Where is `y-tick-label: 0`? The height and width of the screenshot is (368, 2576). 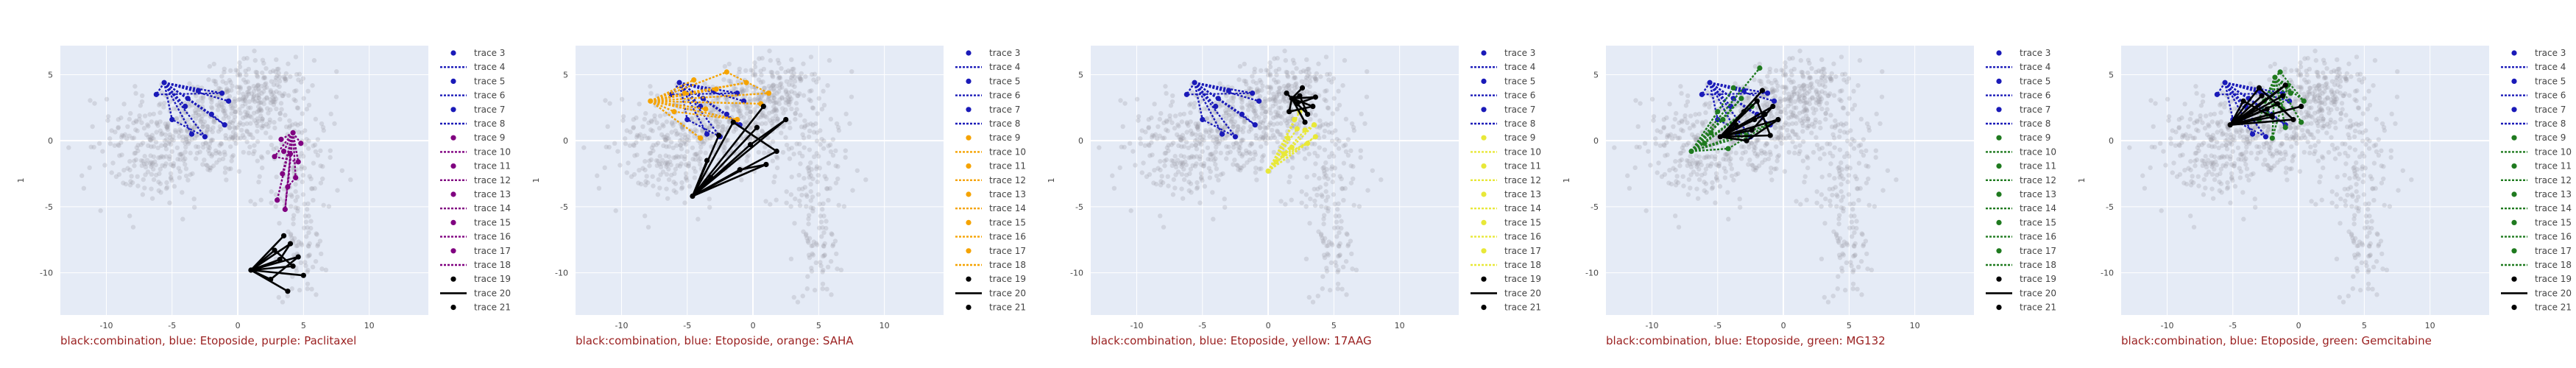
y-tick-label: 0 is located at coordinates (1080, 141).